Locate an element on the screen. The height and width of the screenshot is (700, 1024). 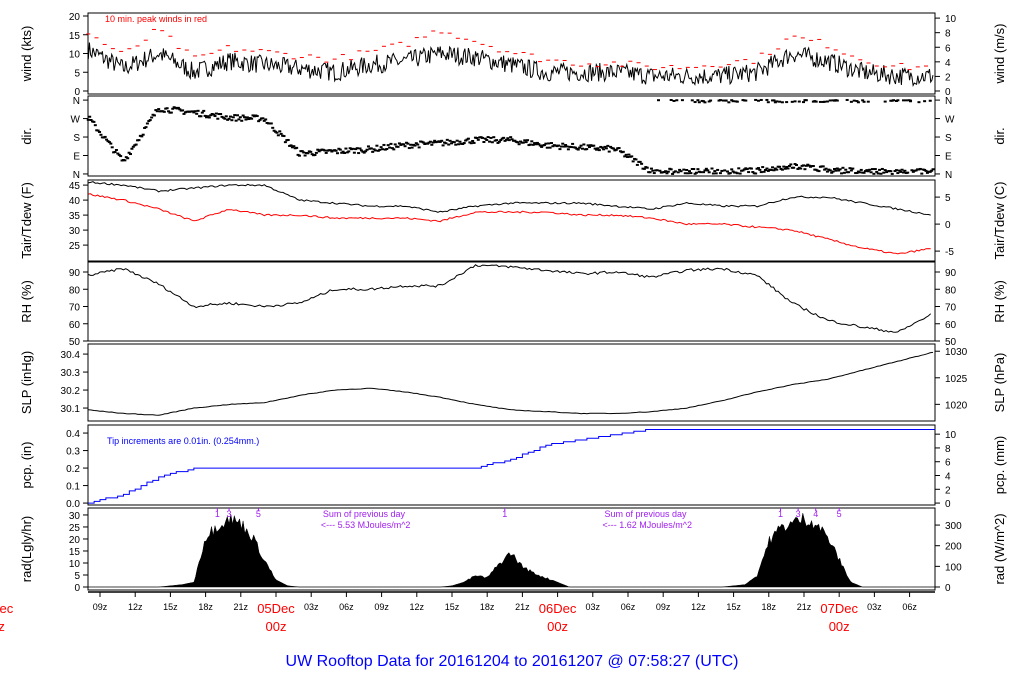
x-tick-label: 15z is located at coordinates (733, 607).